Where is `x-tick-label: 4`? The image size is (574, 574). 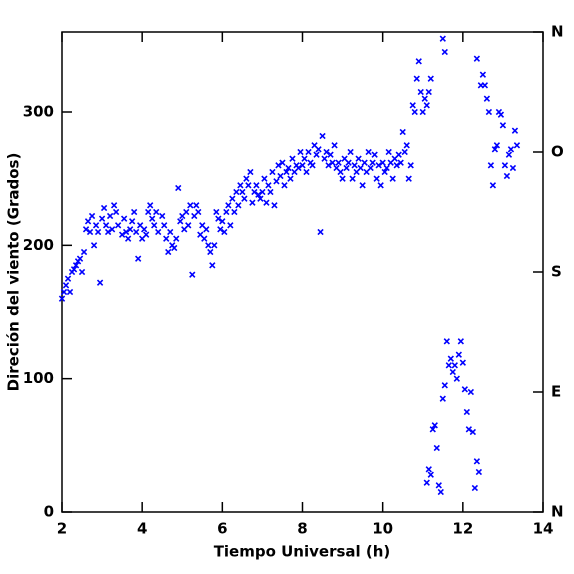
x-tick-label: 4 is located at coordinates (142, 529).